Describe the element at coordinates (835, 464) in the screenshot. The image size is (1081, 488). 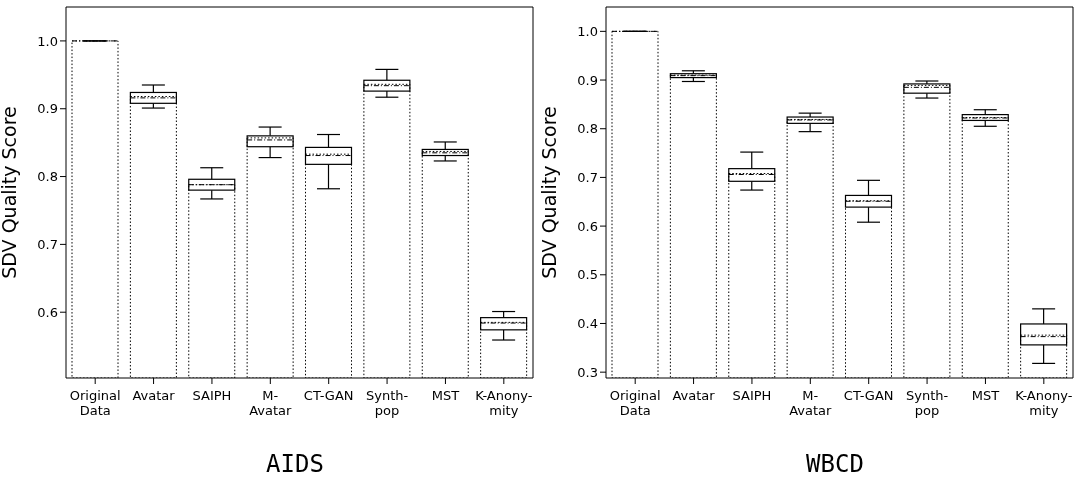
I see `x-axis-title: WBCD` at that location.